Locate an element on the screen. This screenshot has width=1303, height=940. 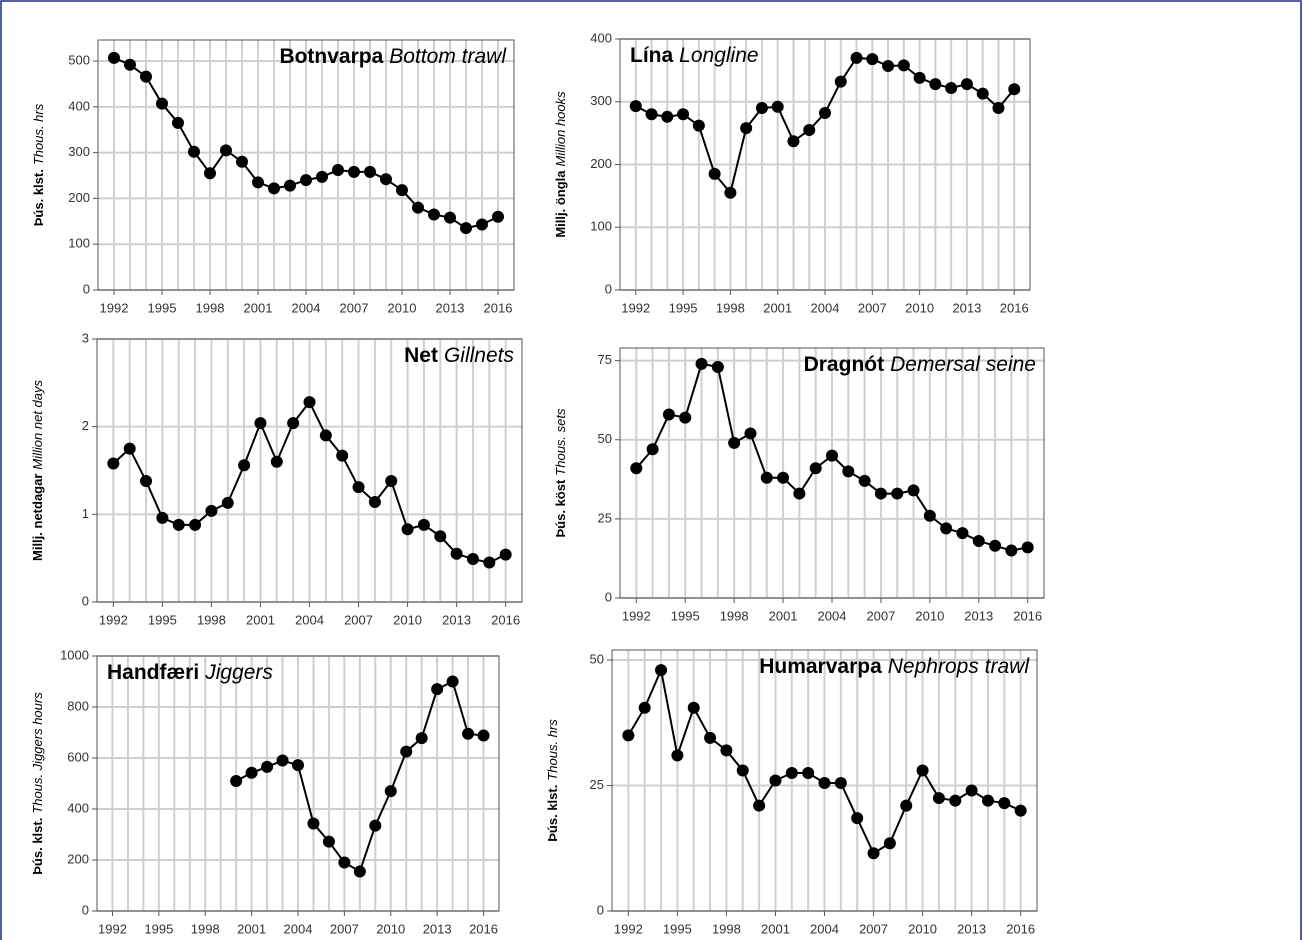
y-axis-label: Þús. köst Thous. sets is located at coordinates (560, 472).